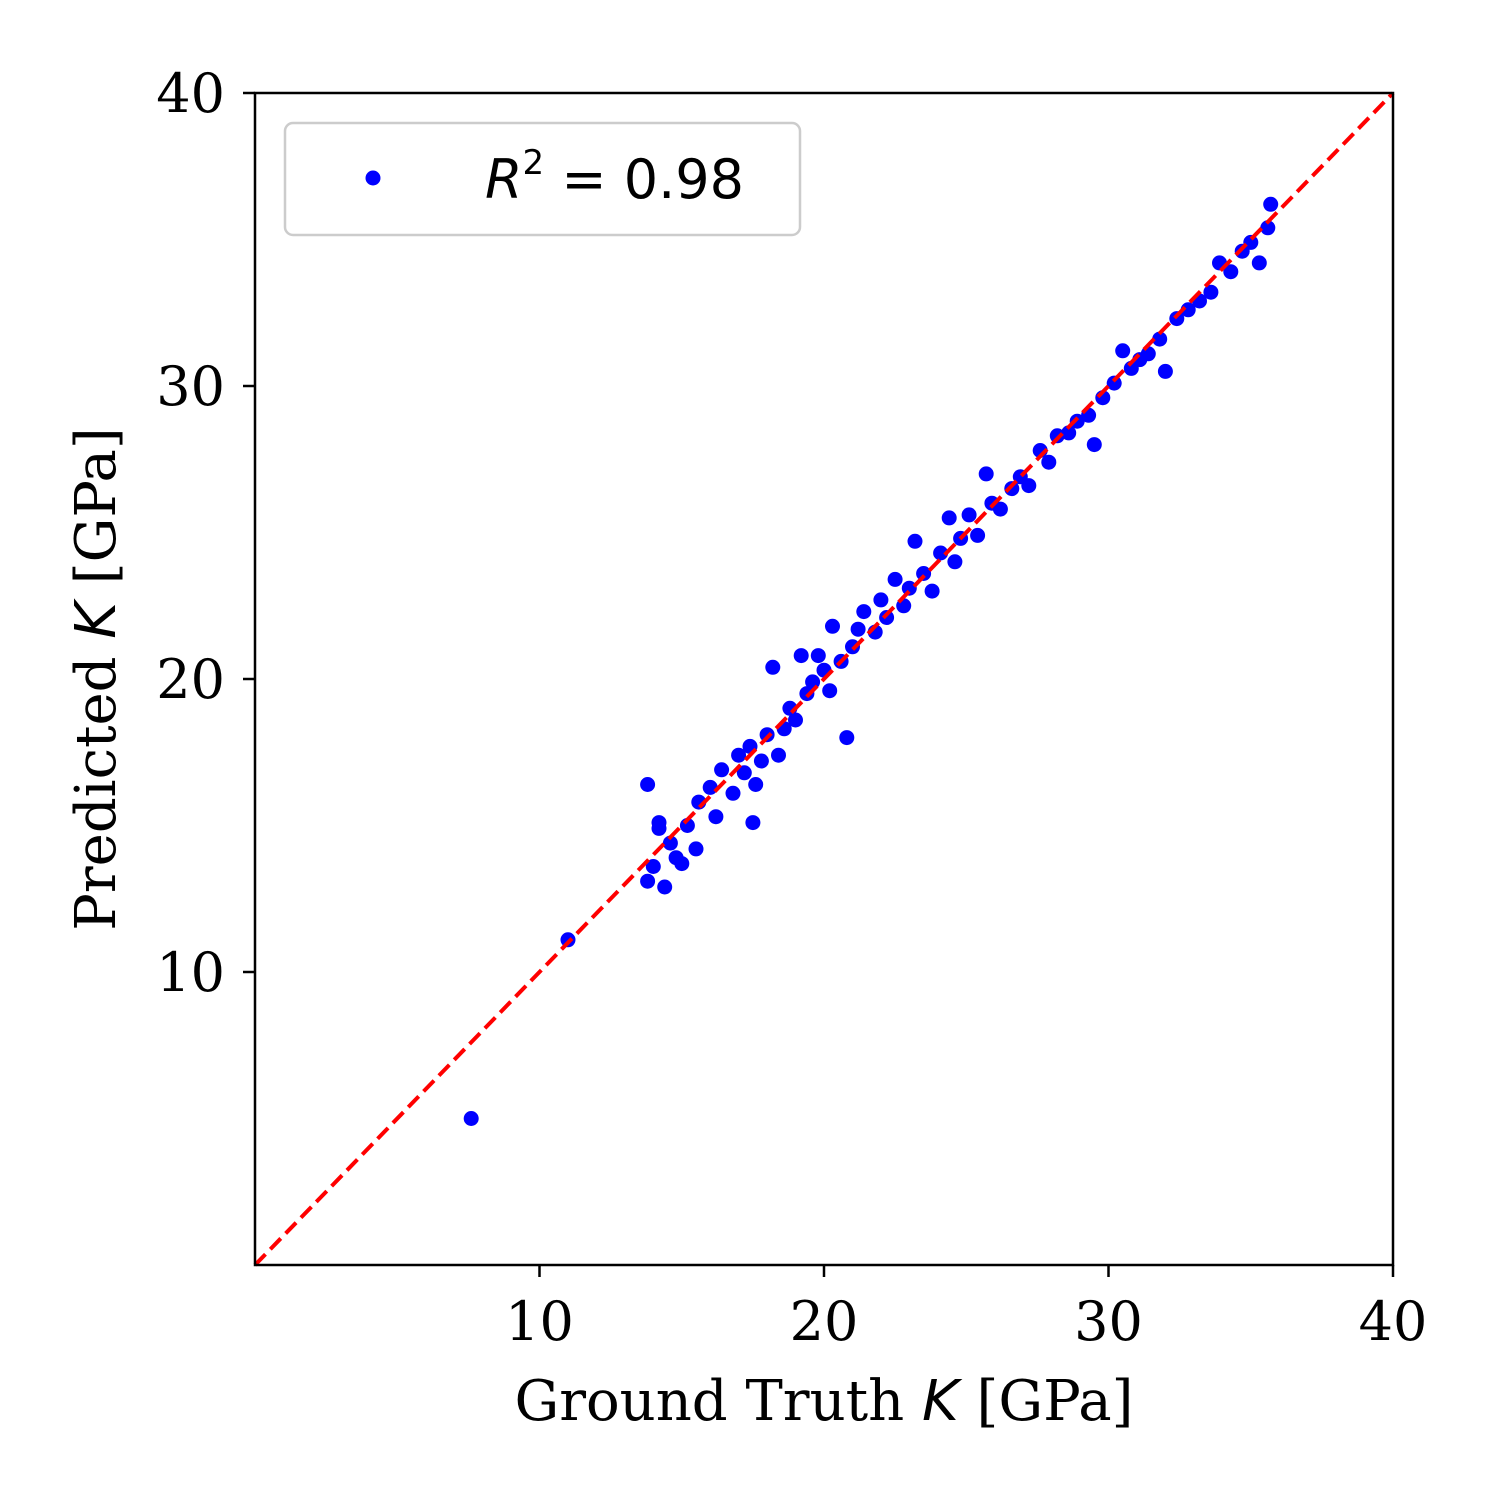  I want to click on x-tick-label: 30, so click(1108, 1321).